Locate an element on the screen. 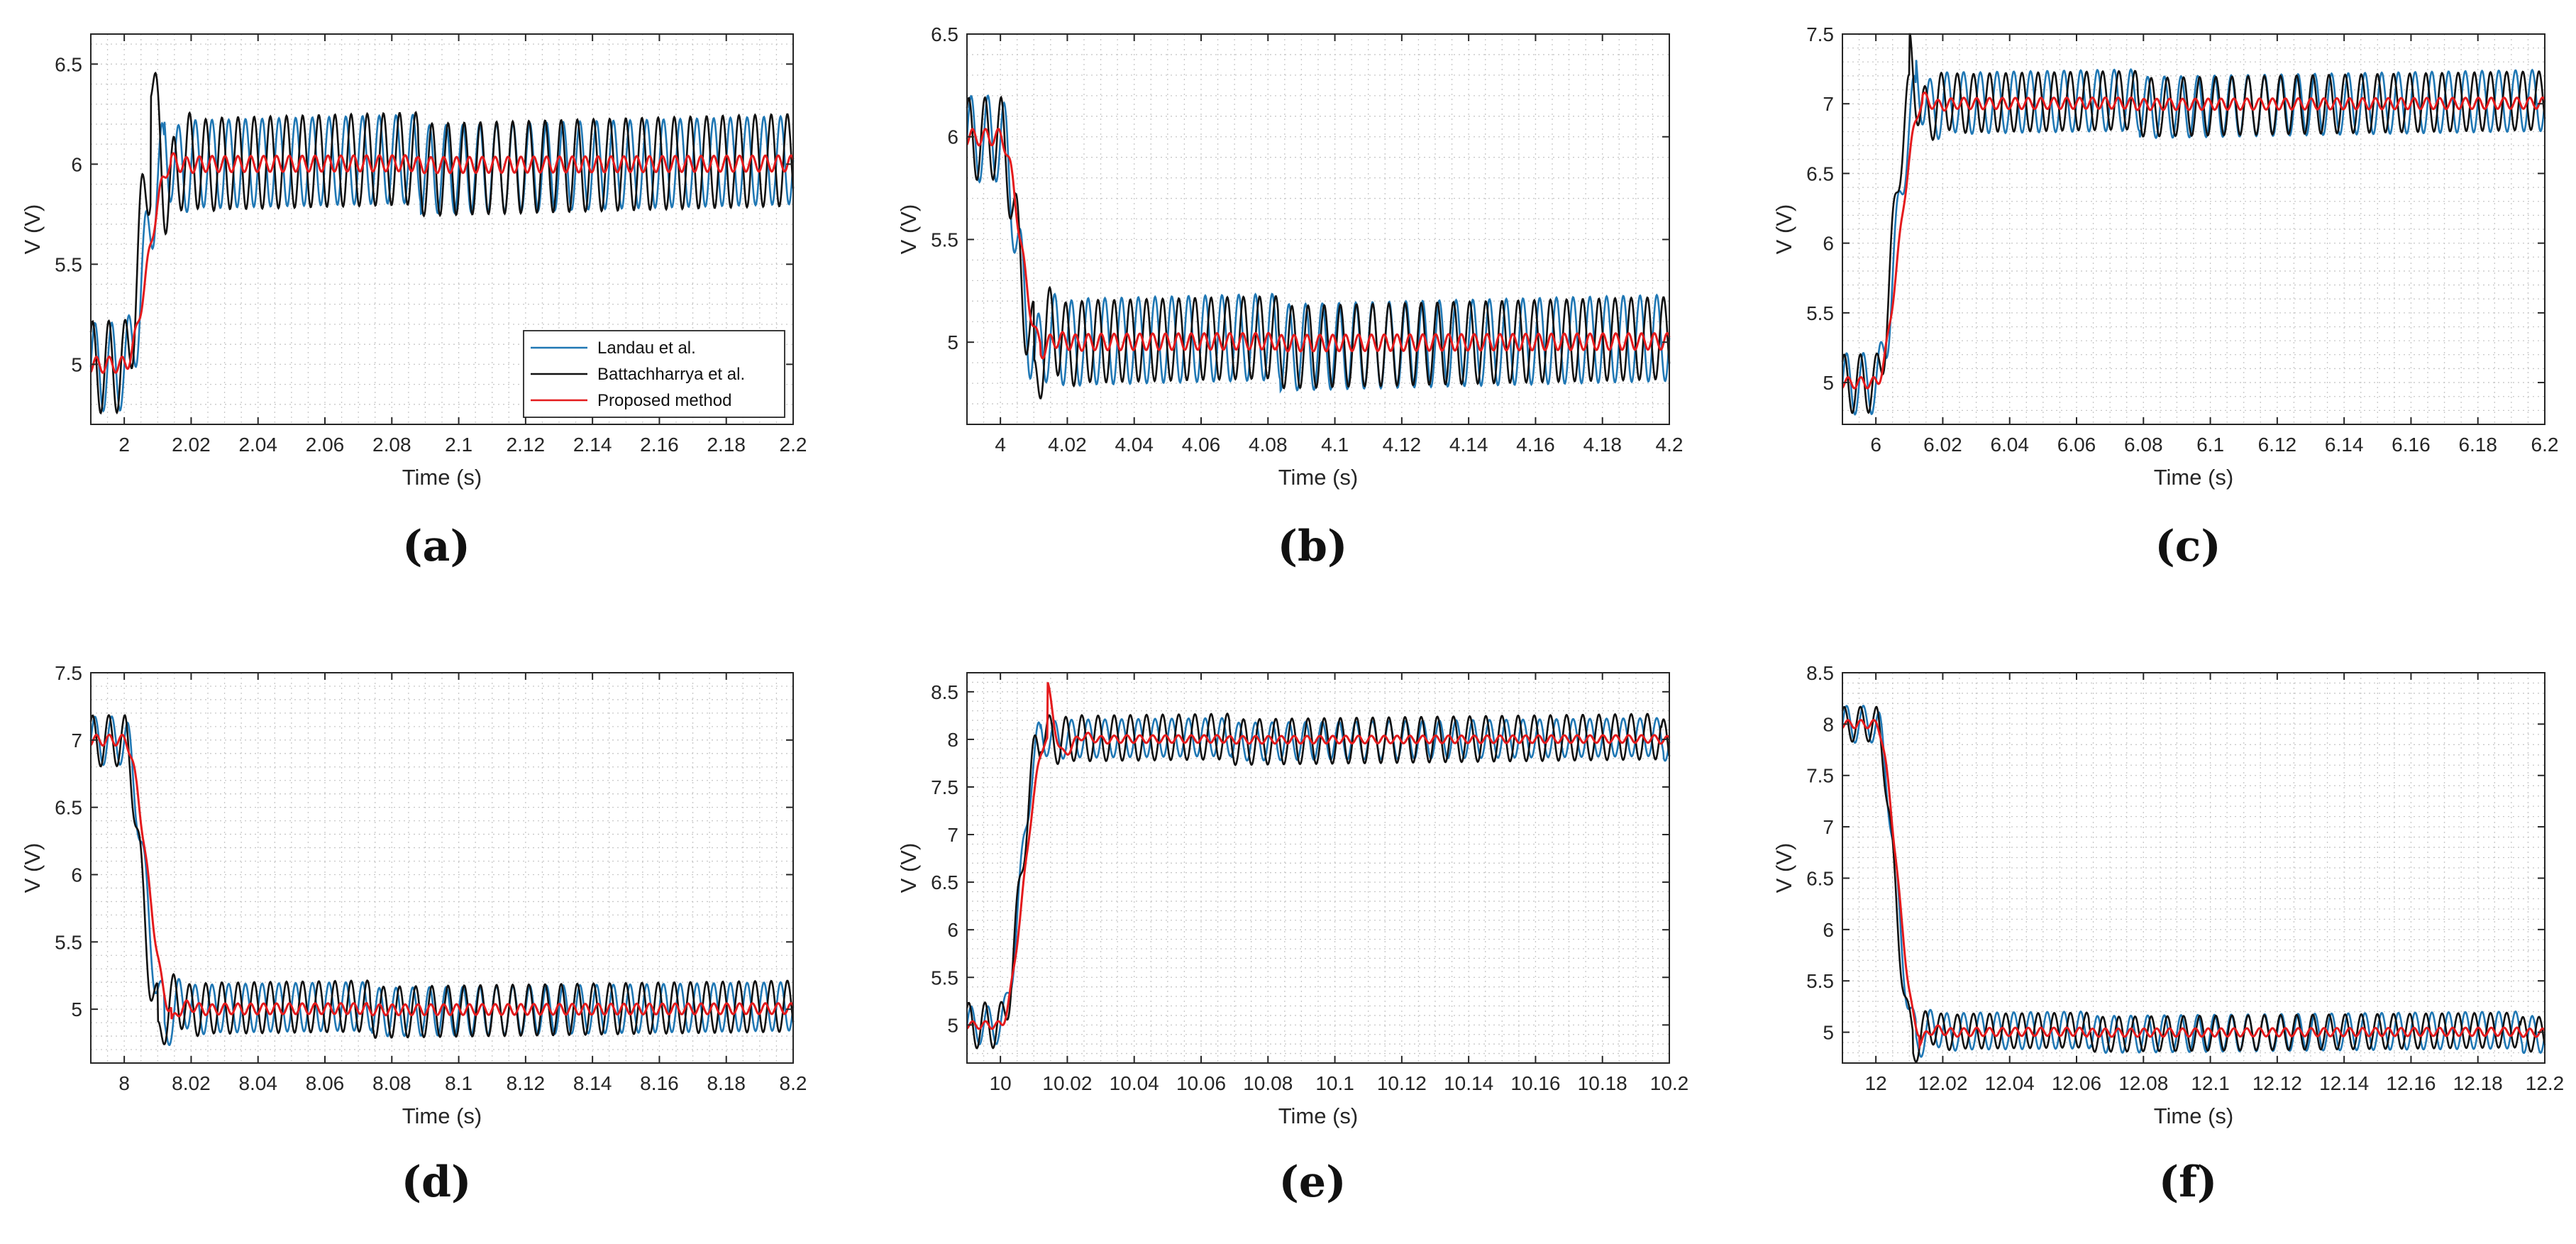 This screenshot has height=1244, width=2576. x-tick-label: 6.12 is located at coordinates (2277, 445).